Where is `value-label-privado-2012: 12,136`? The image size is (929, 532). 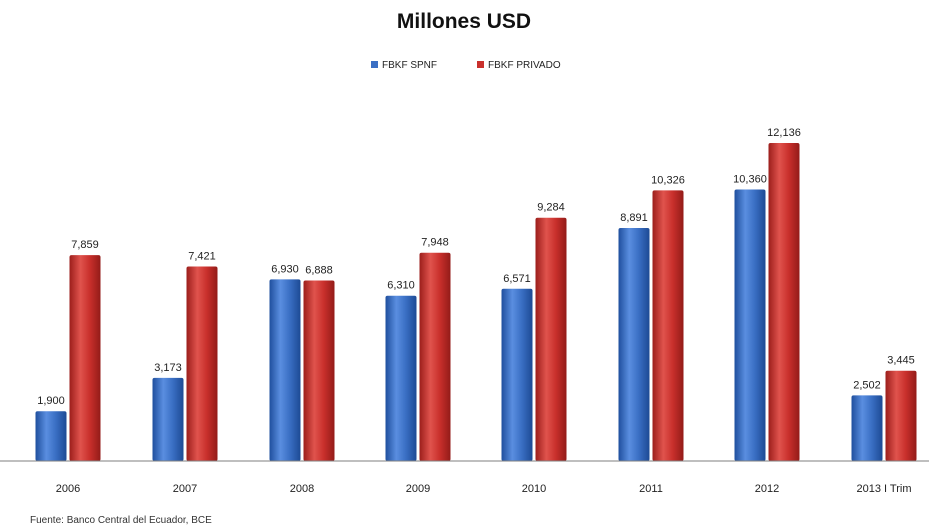
value-label-privado-2012: 12,136 is located at coordinates (784, 133).